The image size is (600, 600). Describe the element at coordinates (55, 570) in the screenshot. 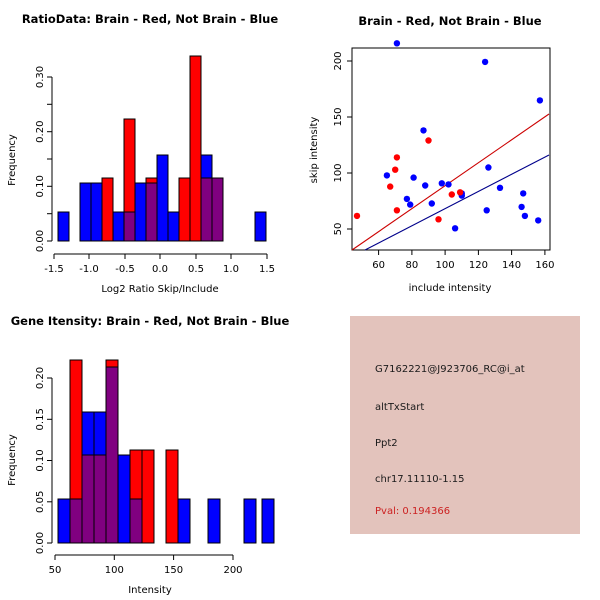

I see `gene-x-tick-50: 50` at that location.